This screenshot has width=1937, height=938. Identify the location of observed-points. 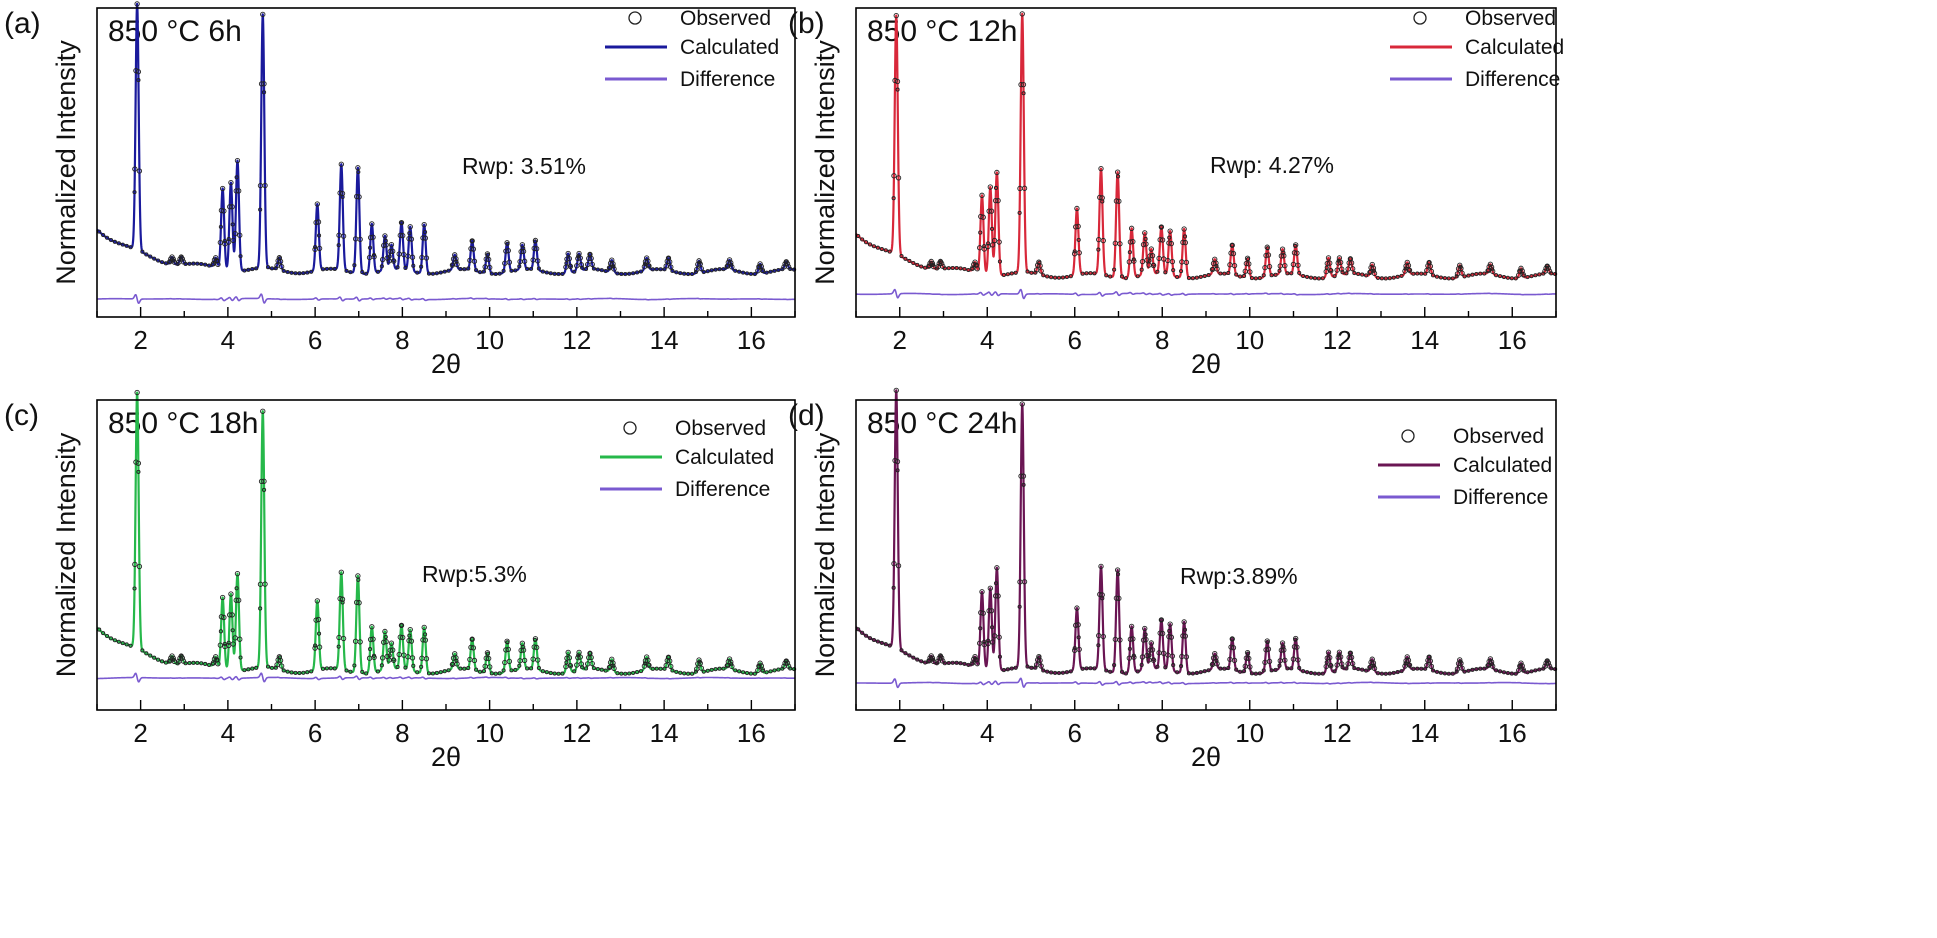
(1207, 531).